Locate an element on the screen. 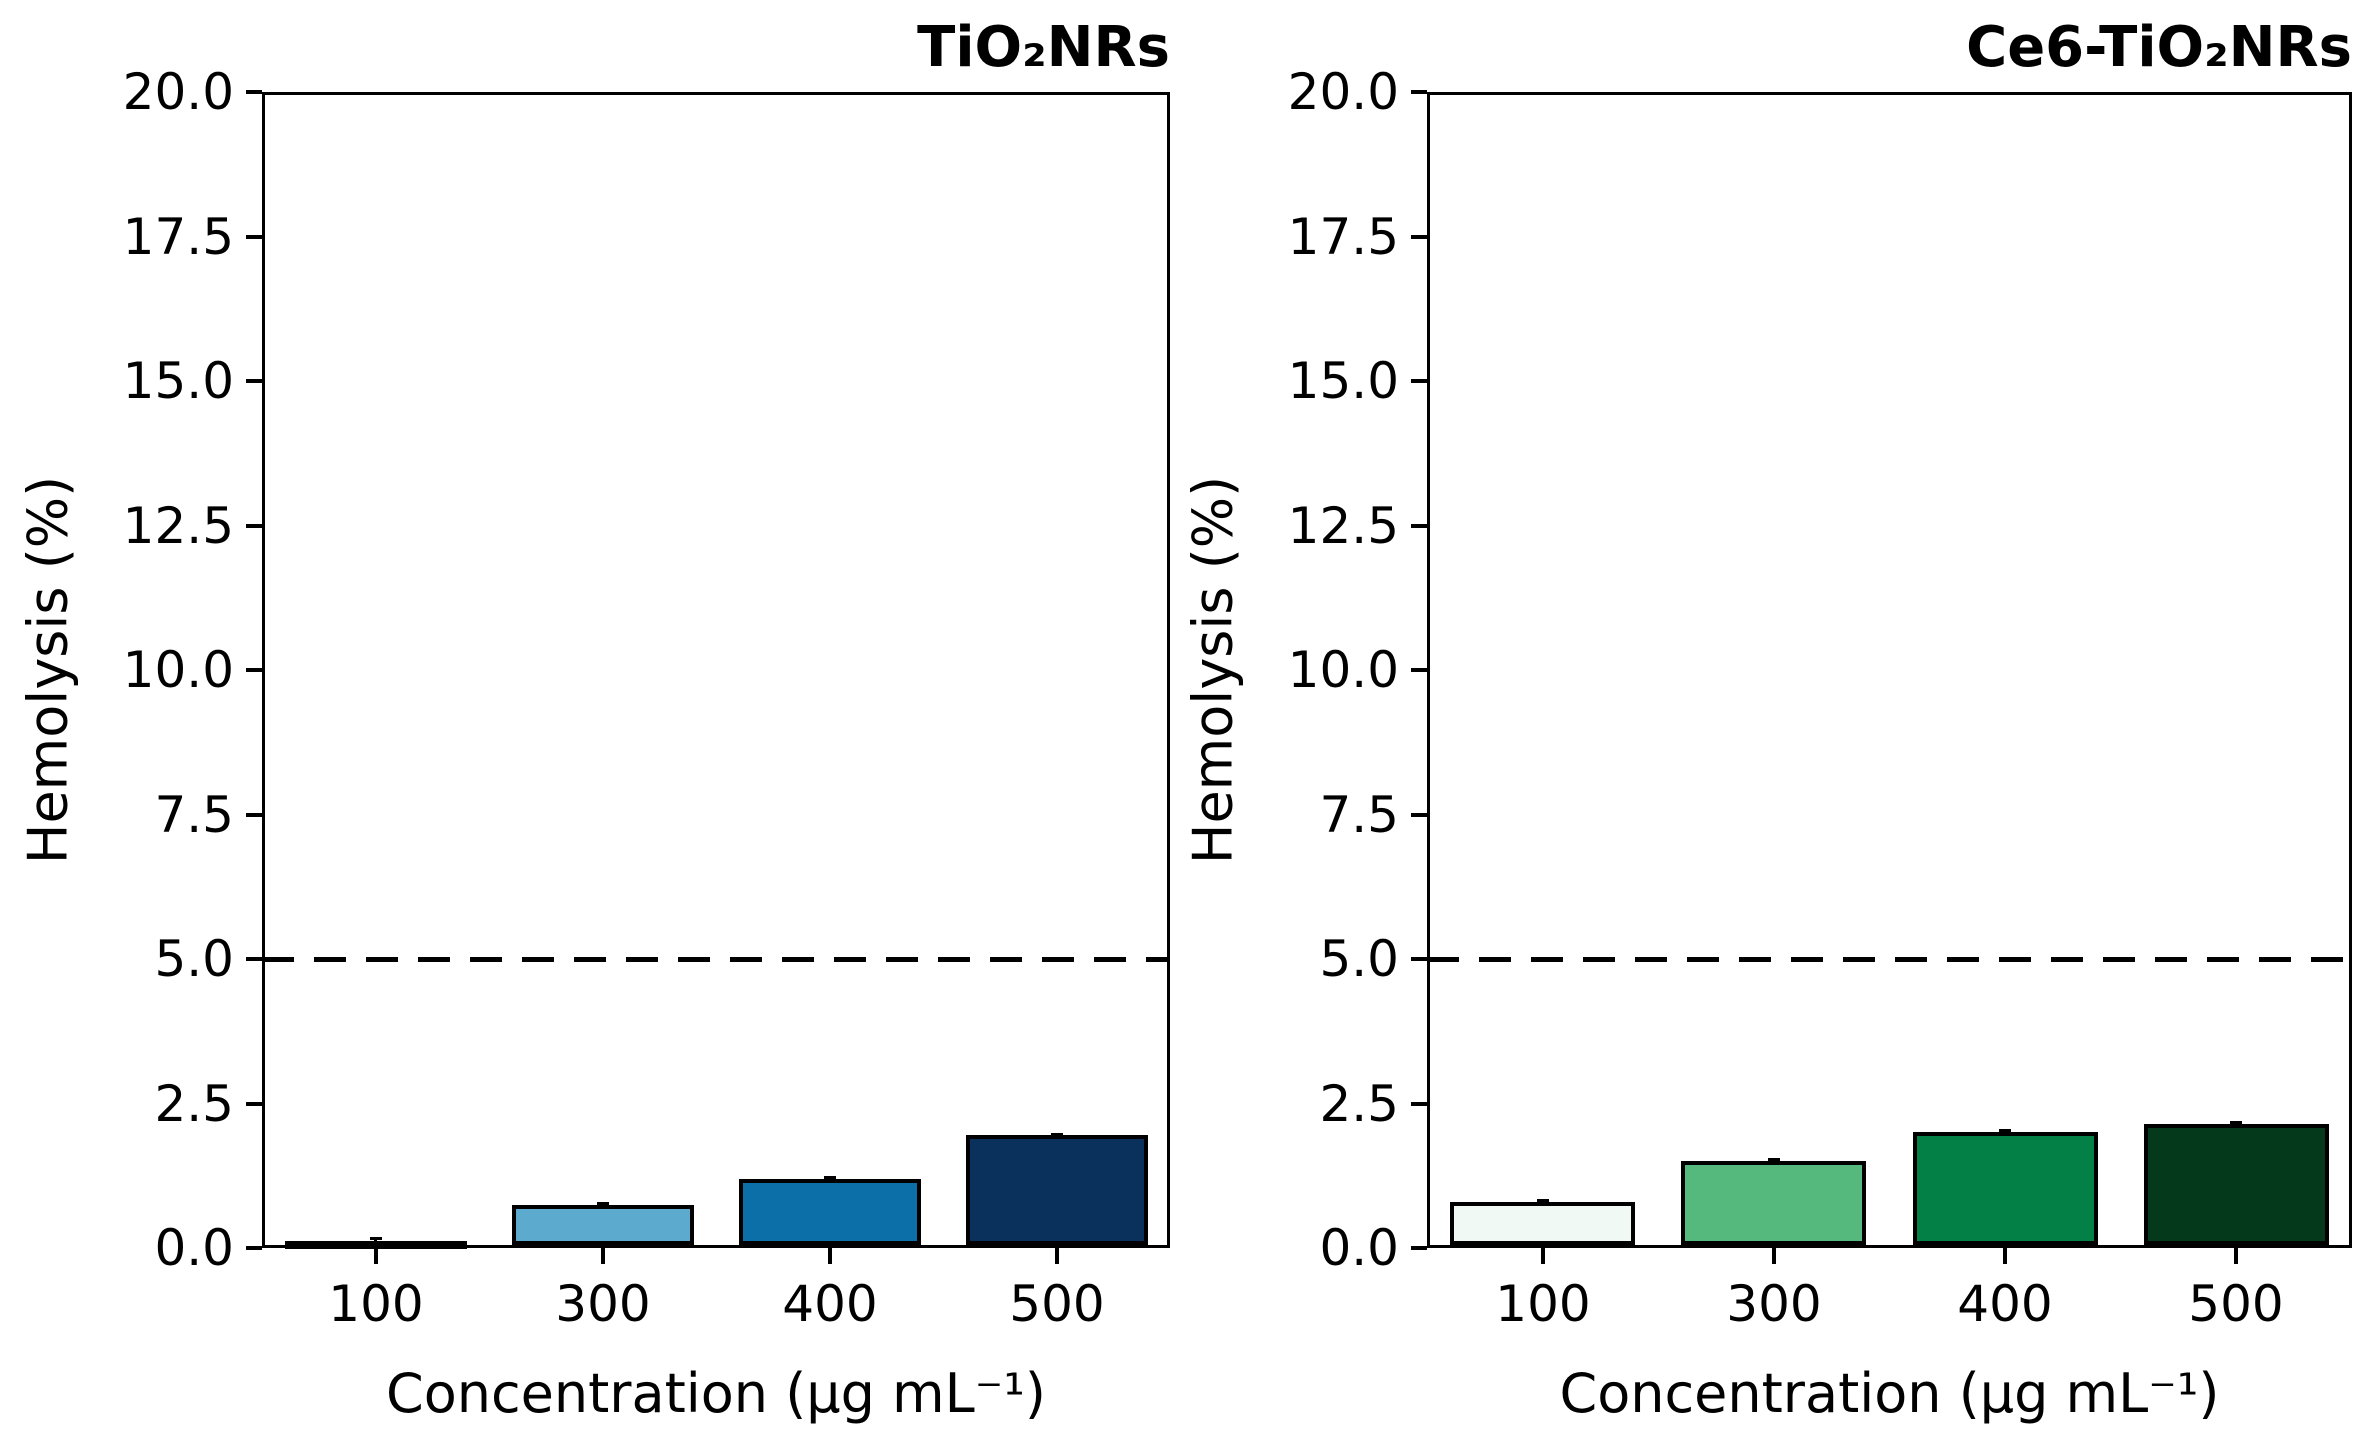  error-bar is located at coordinates (375, 1240).